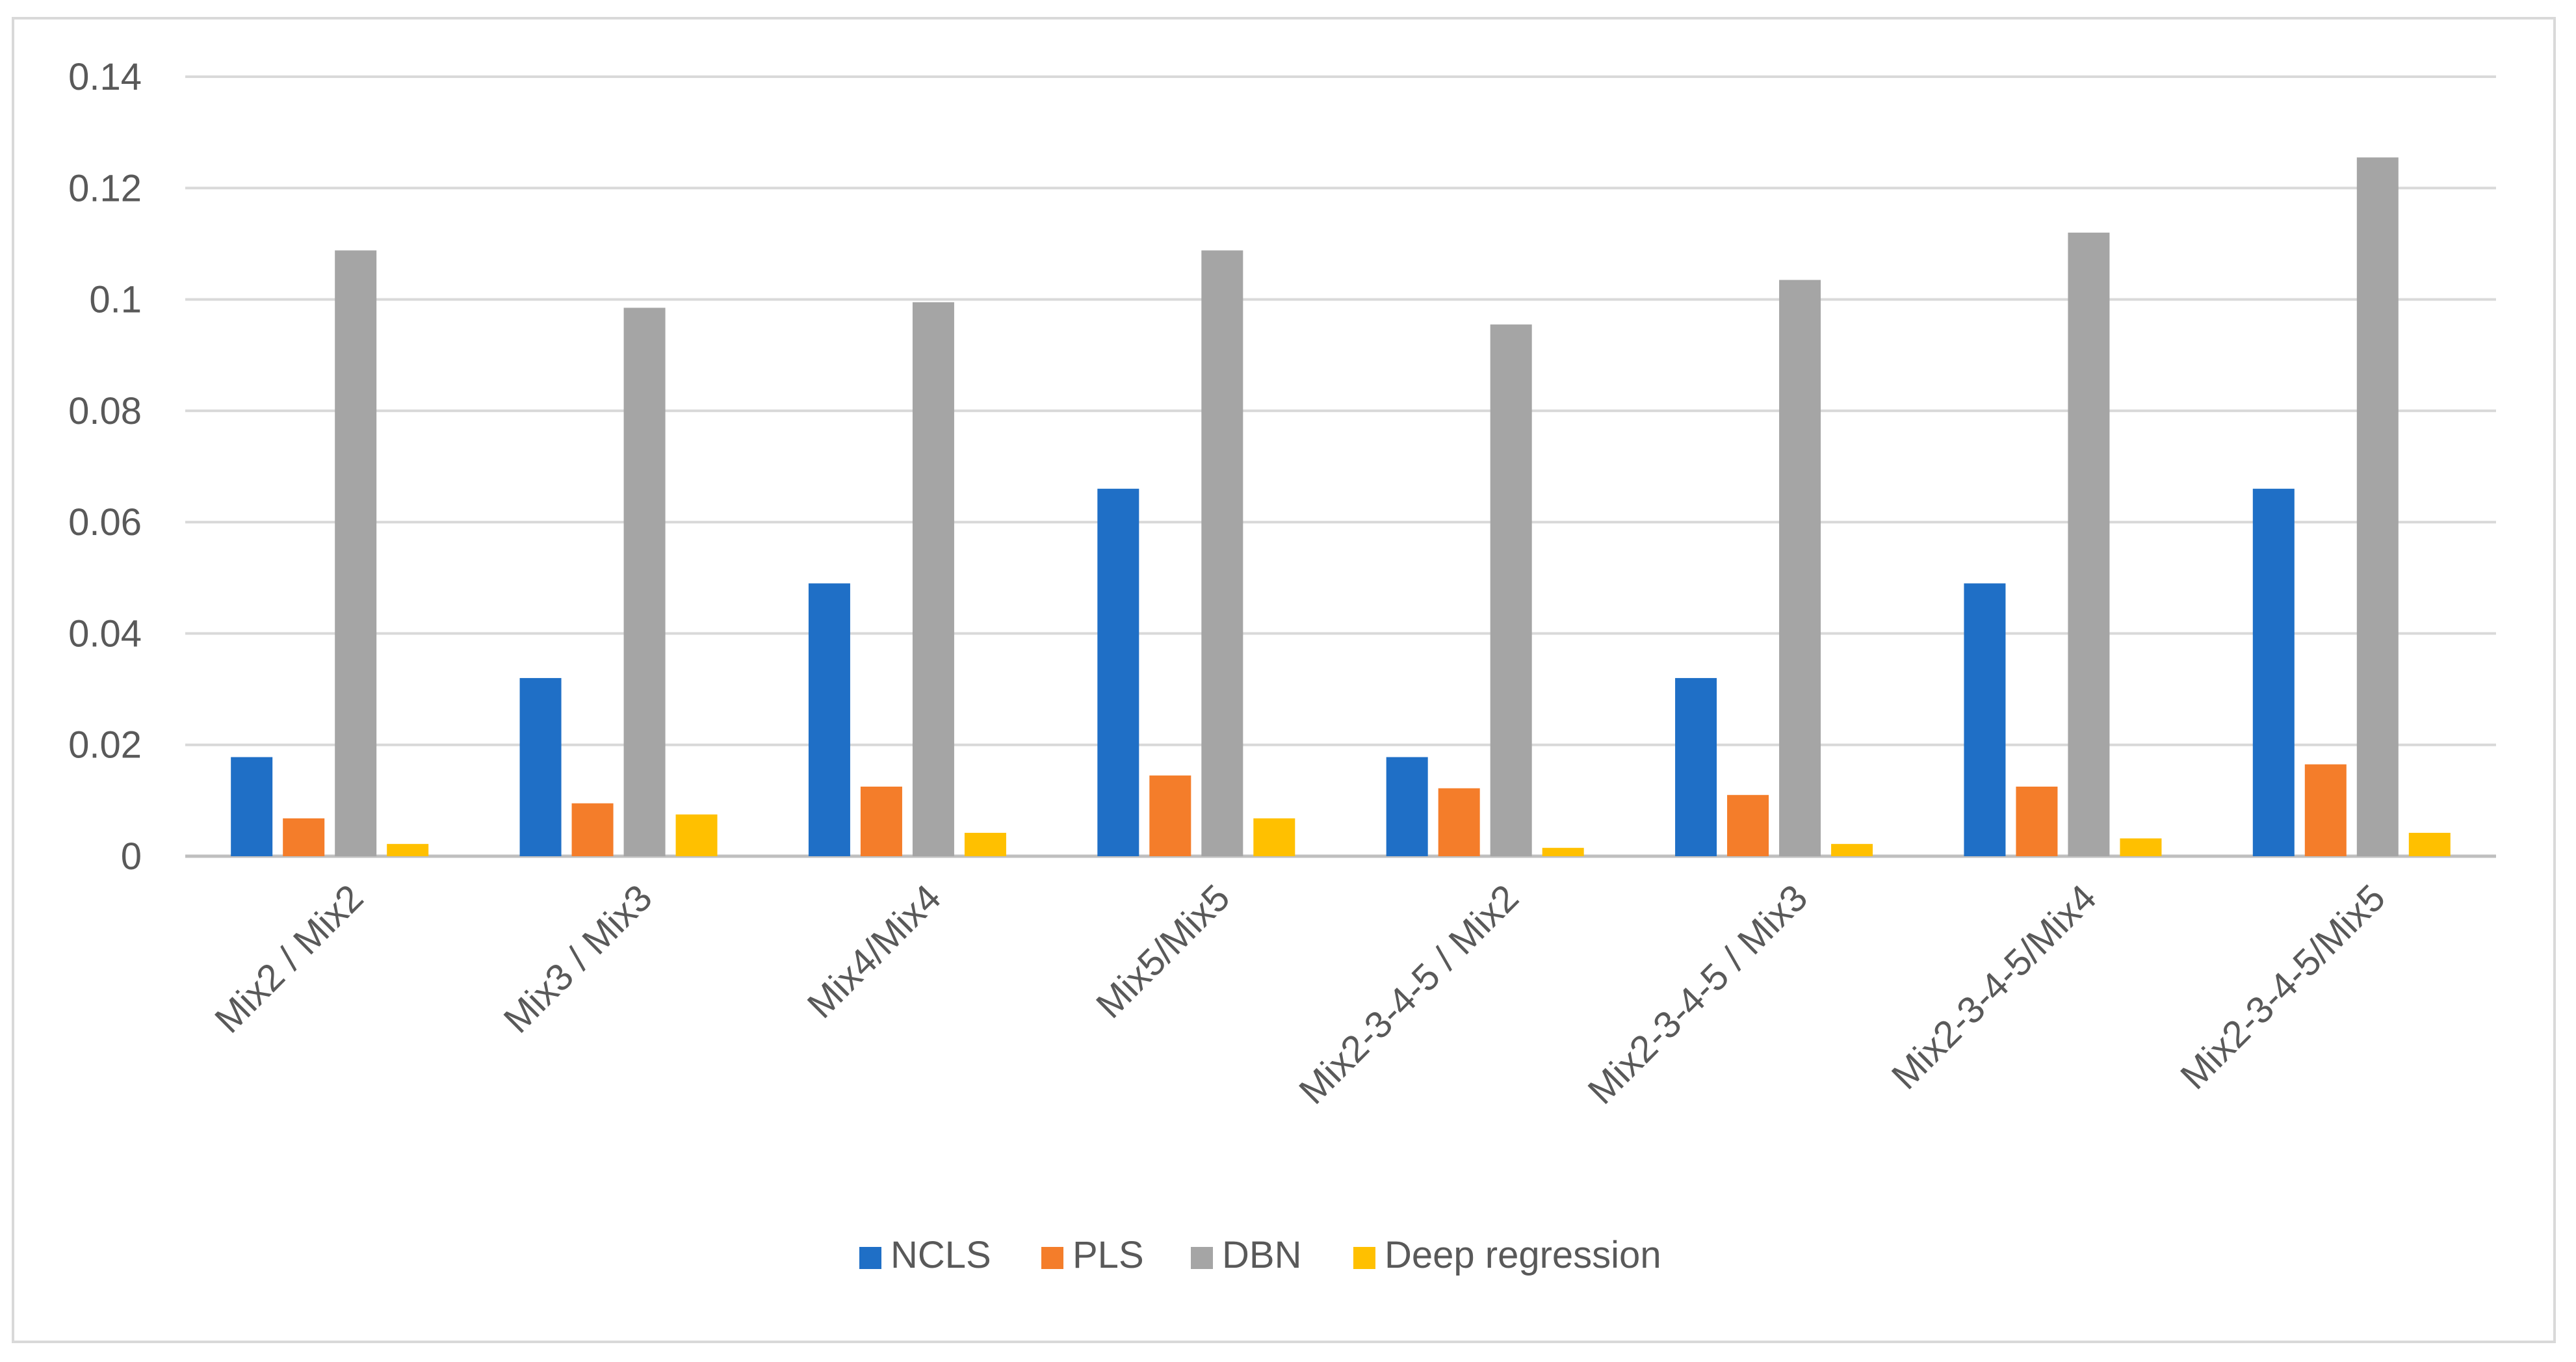 The width and height of the screenshot is (2576, 1362). What do you see at coordinates (105, 77) in the screenshot?
I see `y-tick-label: 0.14` at bounding box center [105, 77].